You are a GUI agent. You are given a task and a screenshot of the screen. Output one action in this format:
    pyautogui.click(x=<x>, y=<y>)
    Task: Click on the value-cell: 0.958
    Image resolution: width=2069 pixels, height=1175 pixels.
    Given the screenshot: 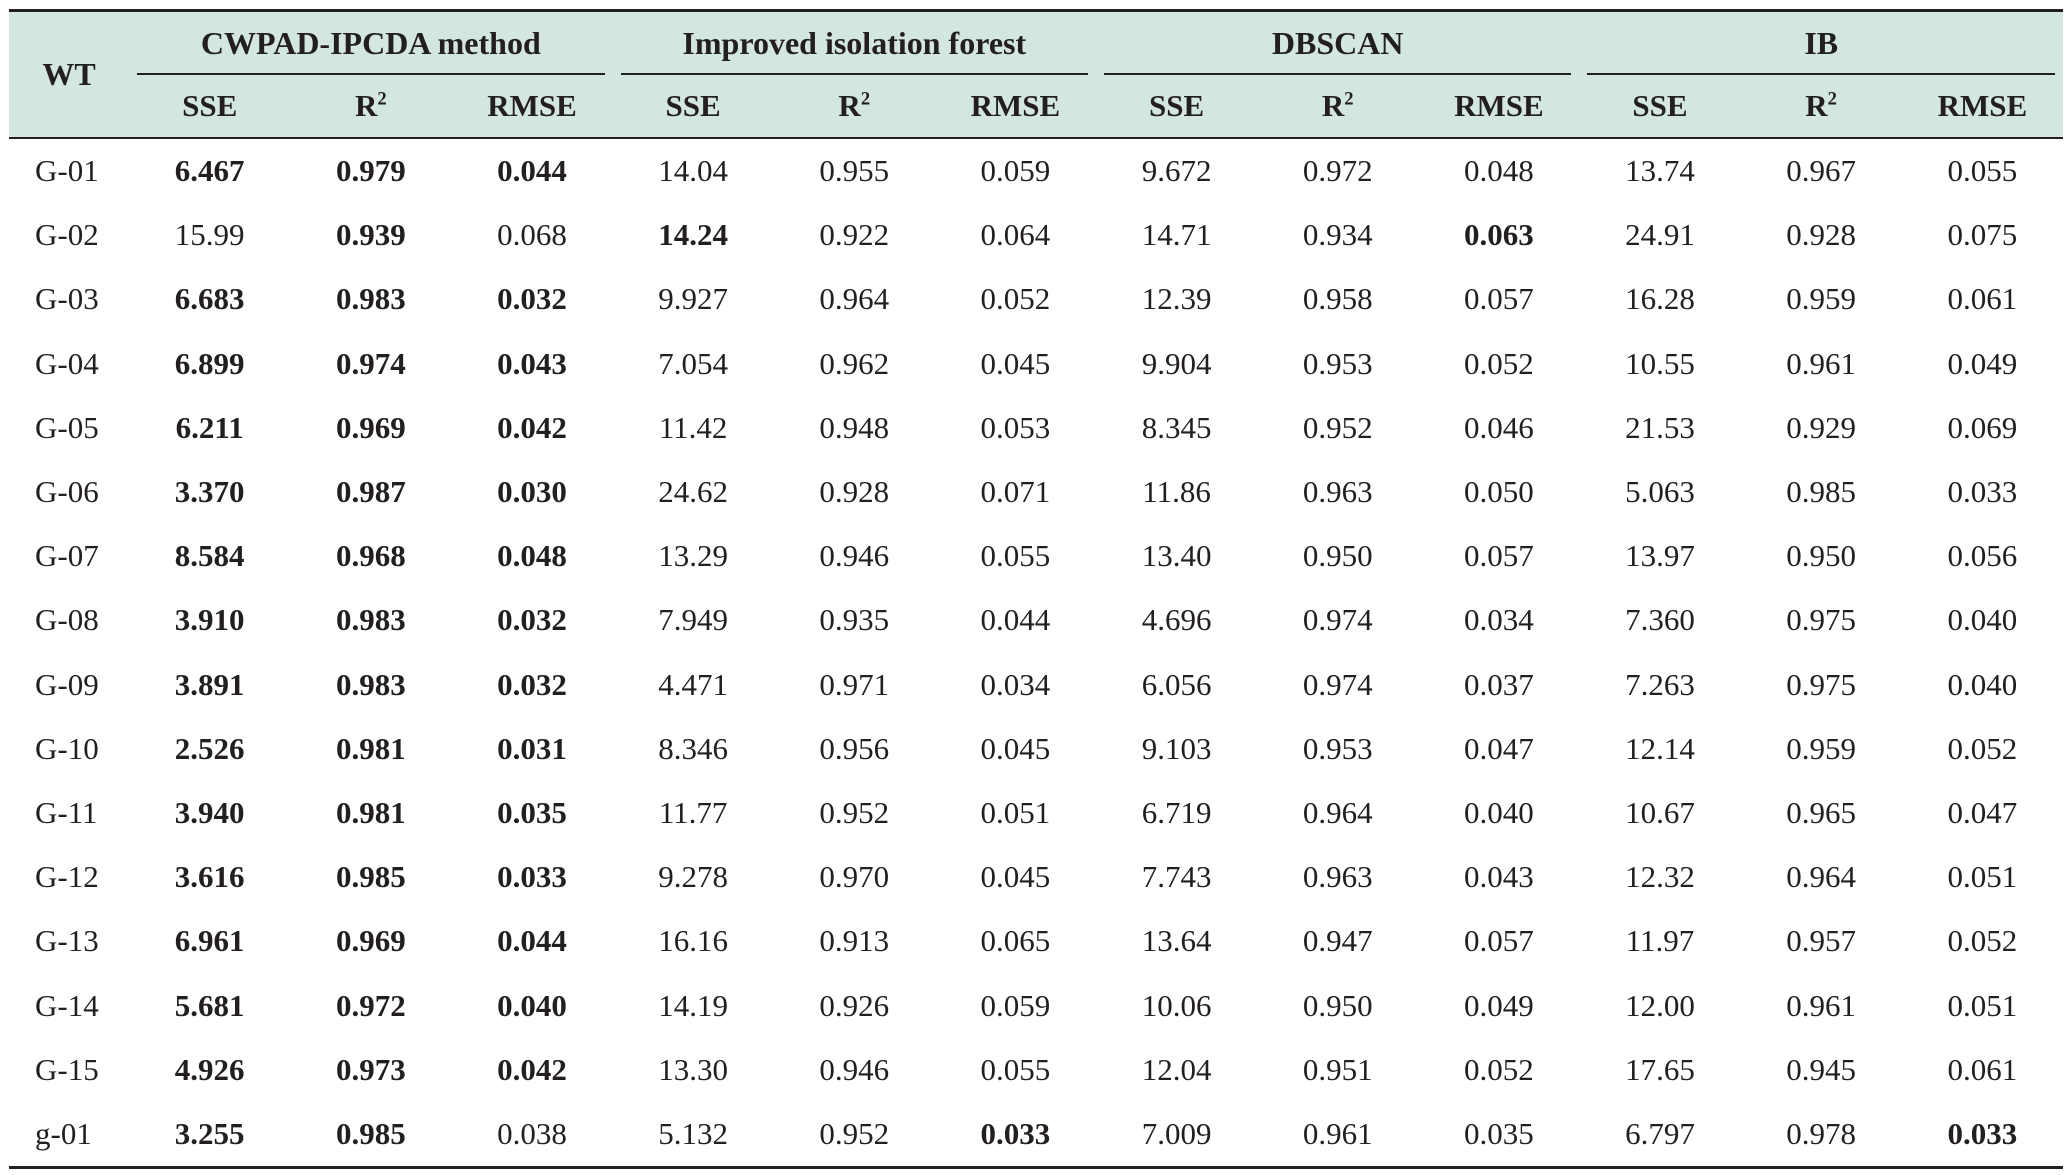 What is the action you would take?
    pyautogui.click(x=1337, y=299)
    